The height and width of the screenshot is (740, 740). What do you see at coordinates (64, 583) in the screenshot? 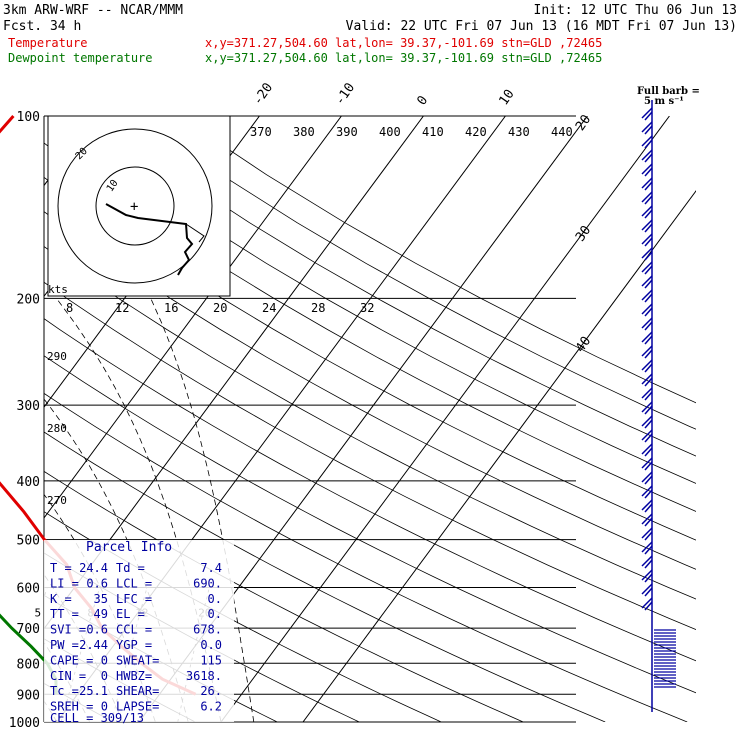
I see `parcel-cell-1-0: LI =` at bounding box center [64, 583].